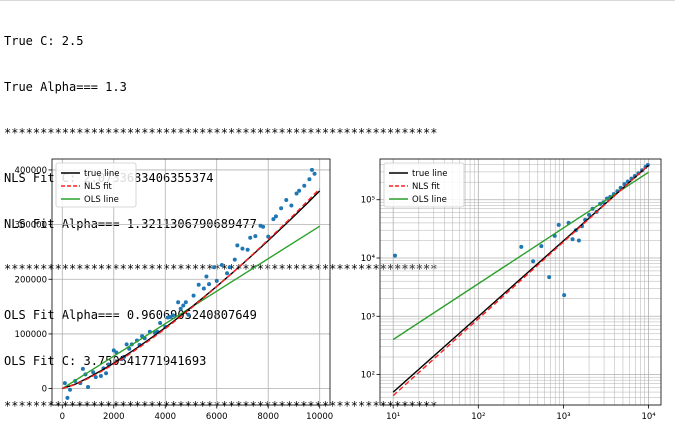 The width and height of the screenshot is (675, 430). I want to click on y-tick-label: 10⁵, so click(368, 201).